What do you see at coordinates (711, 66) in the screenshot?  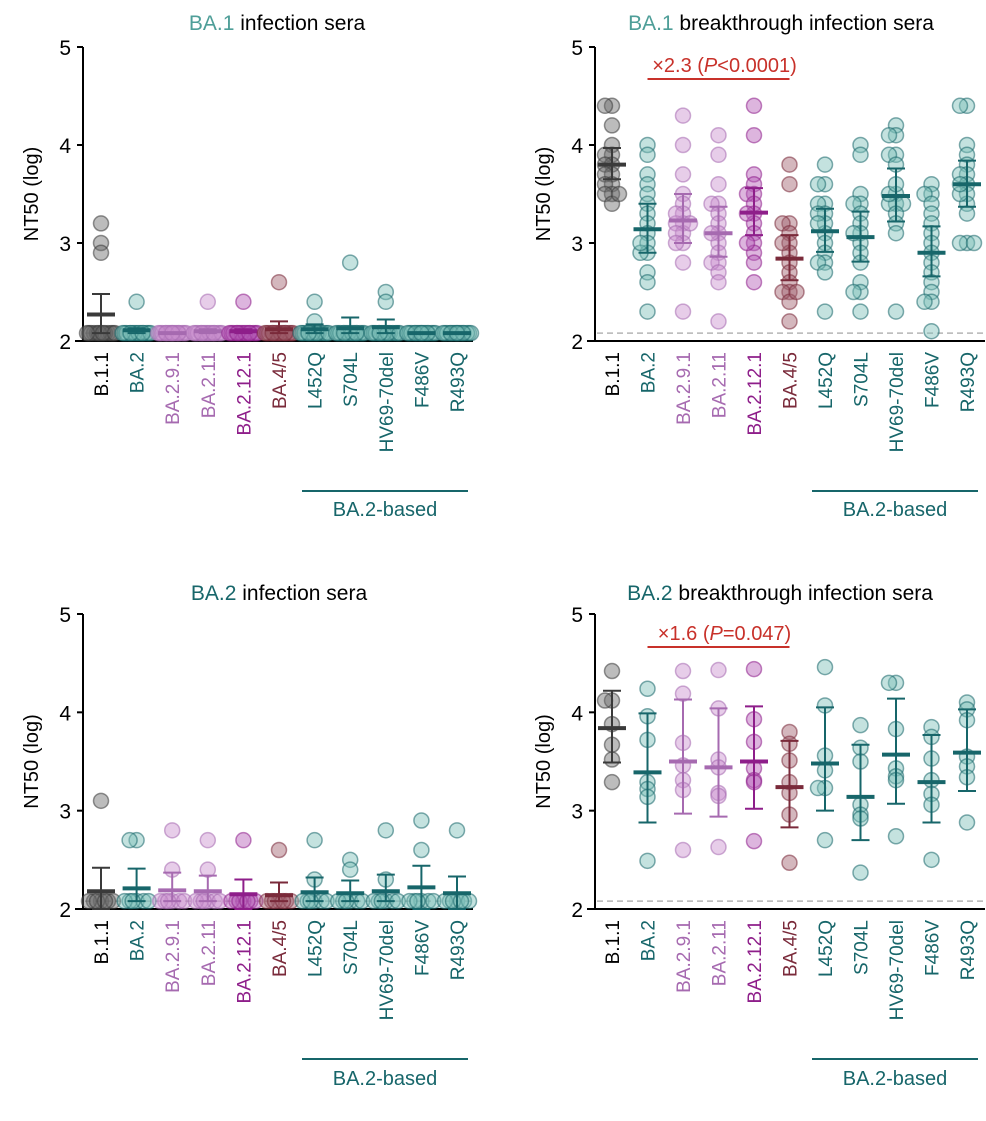 I see `annotation-p: P` at bounding box center [711, 66].